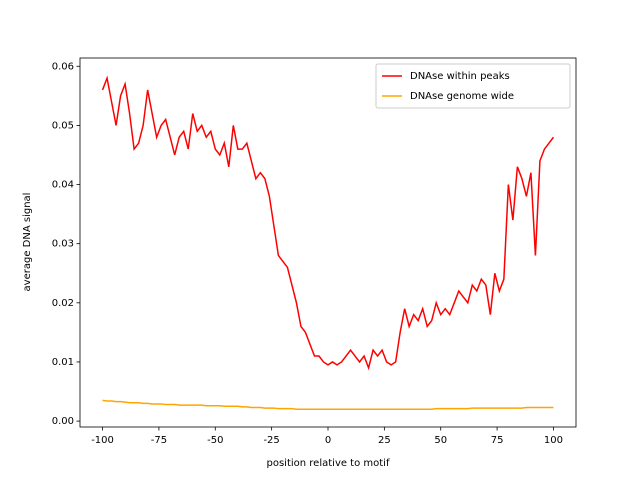  Describe the element at coordinates (215, 440) in the screenshot. I see `x-tick-label: -50` at that location.